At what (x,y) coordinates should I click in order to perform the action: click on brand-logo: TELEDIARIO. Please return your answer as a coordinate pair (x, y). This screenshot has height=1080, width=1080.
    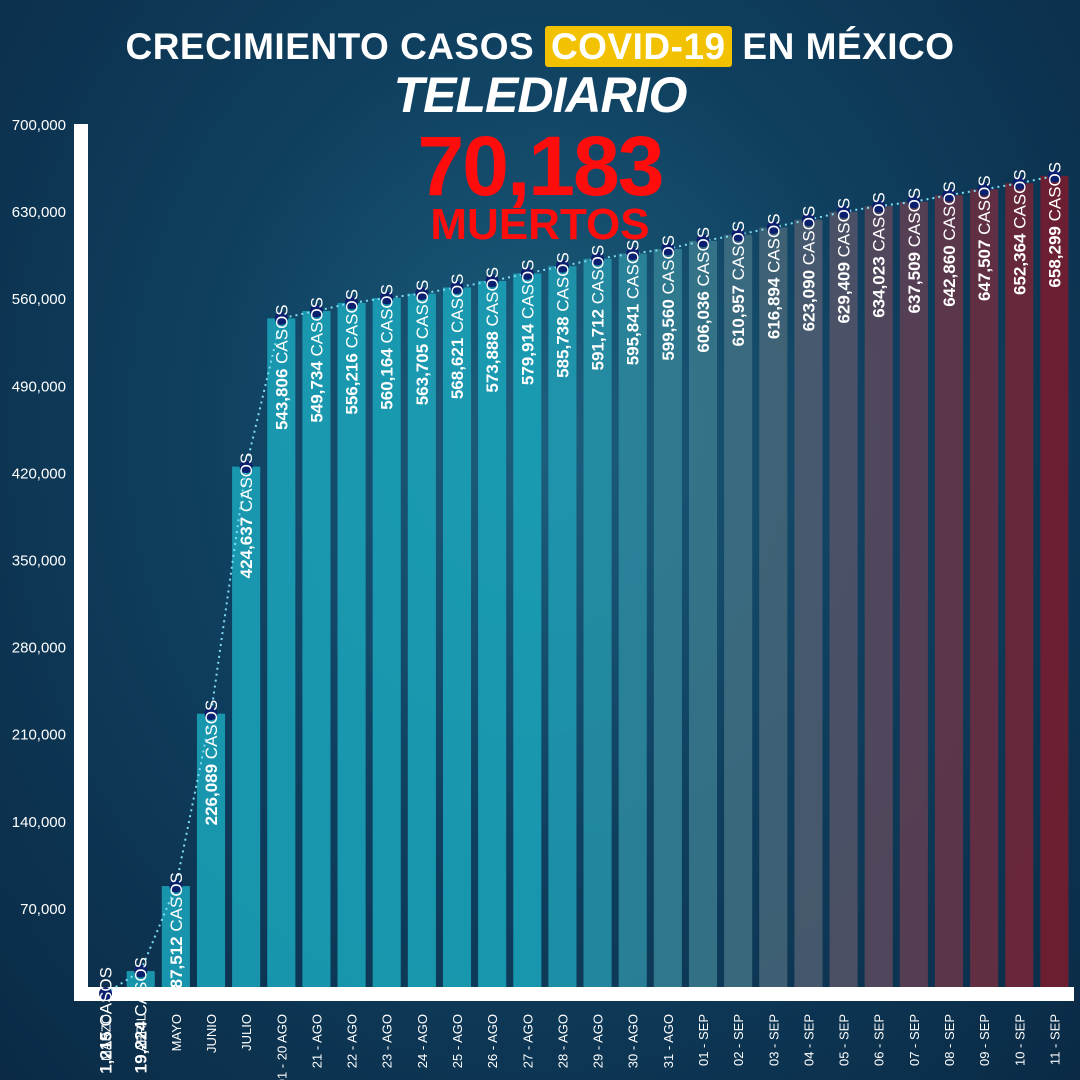
    Looking at the image, I should click on (540, 95).